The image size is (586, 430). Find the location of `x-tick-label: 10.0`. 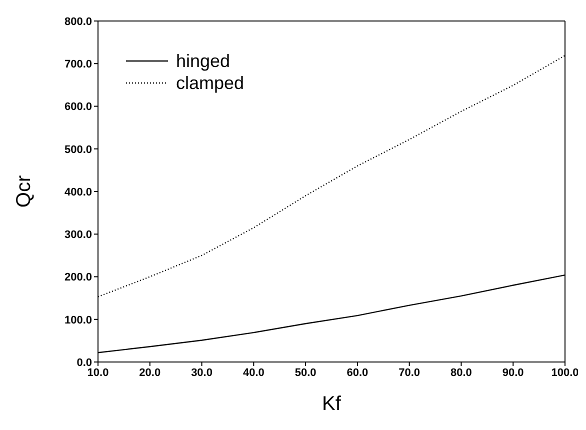

x-tick-label: 10.0 is located at coordinates (98, 372).